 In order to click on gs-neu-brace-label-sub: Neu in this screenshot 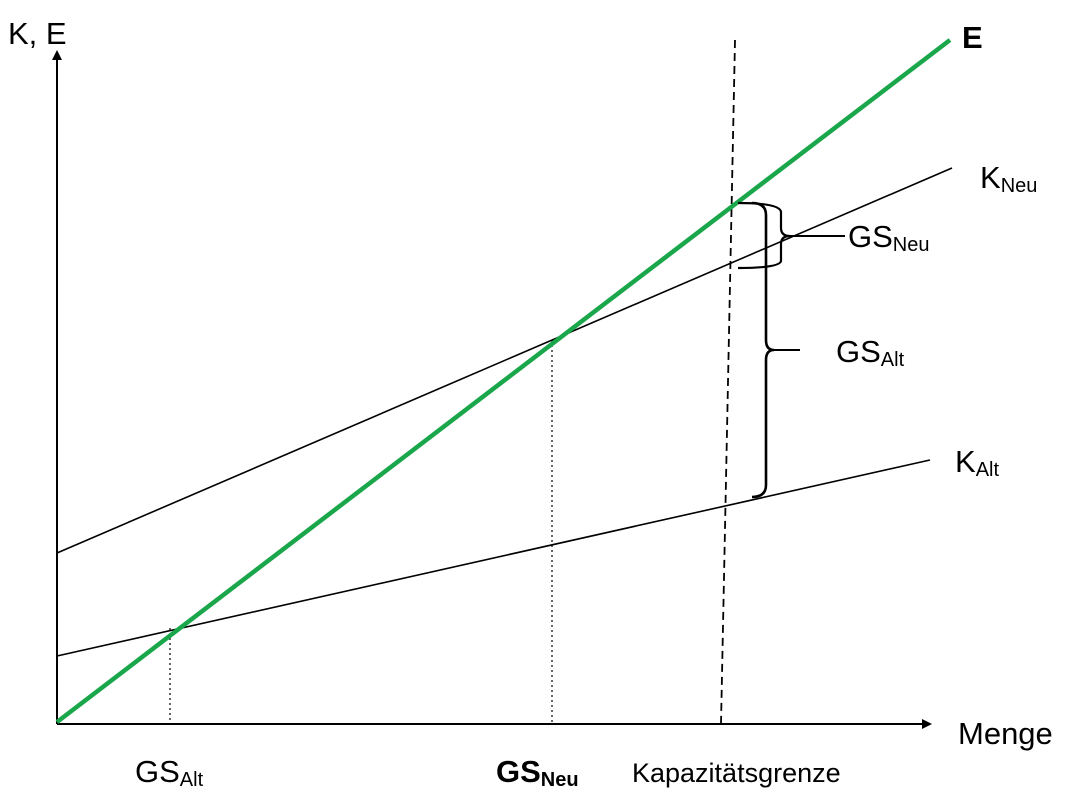, I will do `click(911, 245)`.